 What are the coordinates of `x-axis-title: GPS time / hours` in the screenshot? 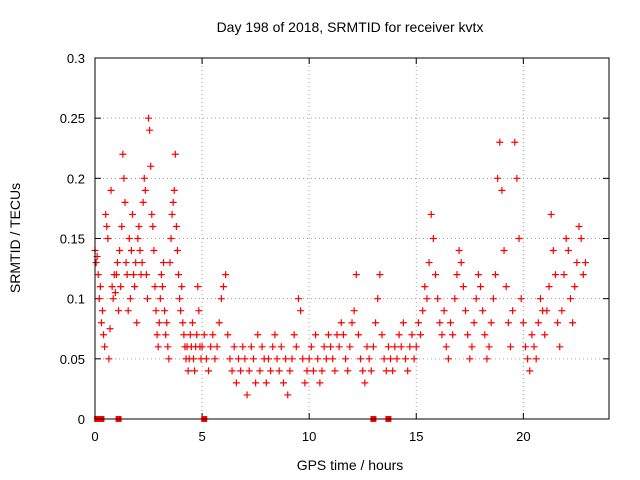 It's located at (350, 465).